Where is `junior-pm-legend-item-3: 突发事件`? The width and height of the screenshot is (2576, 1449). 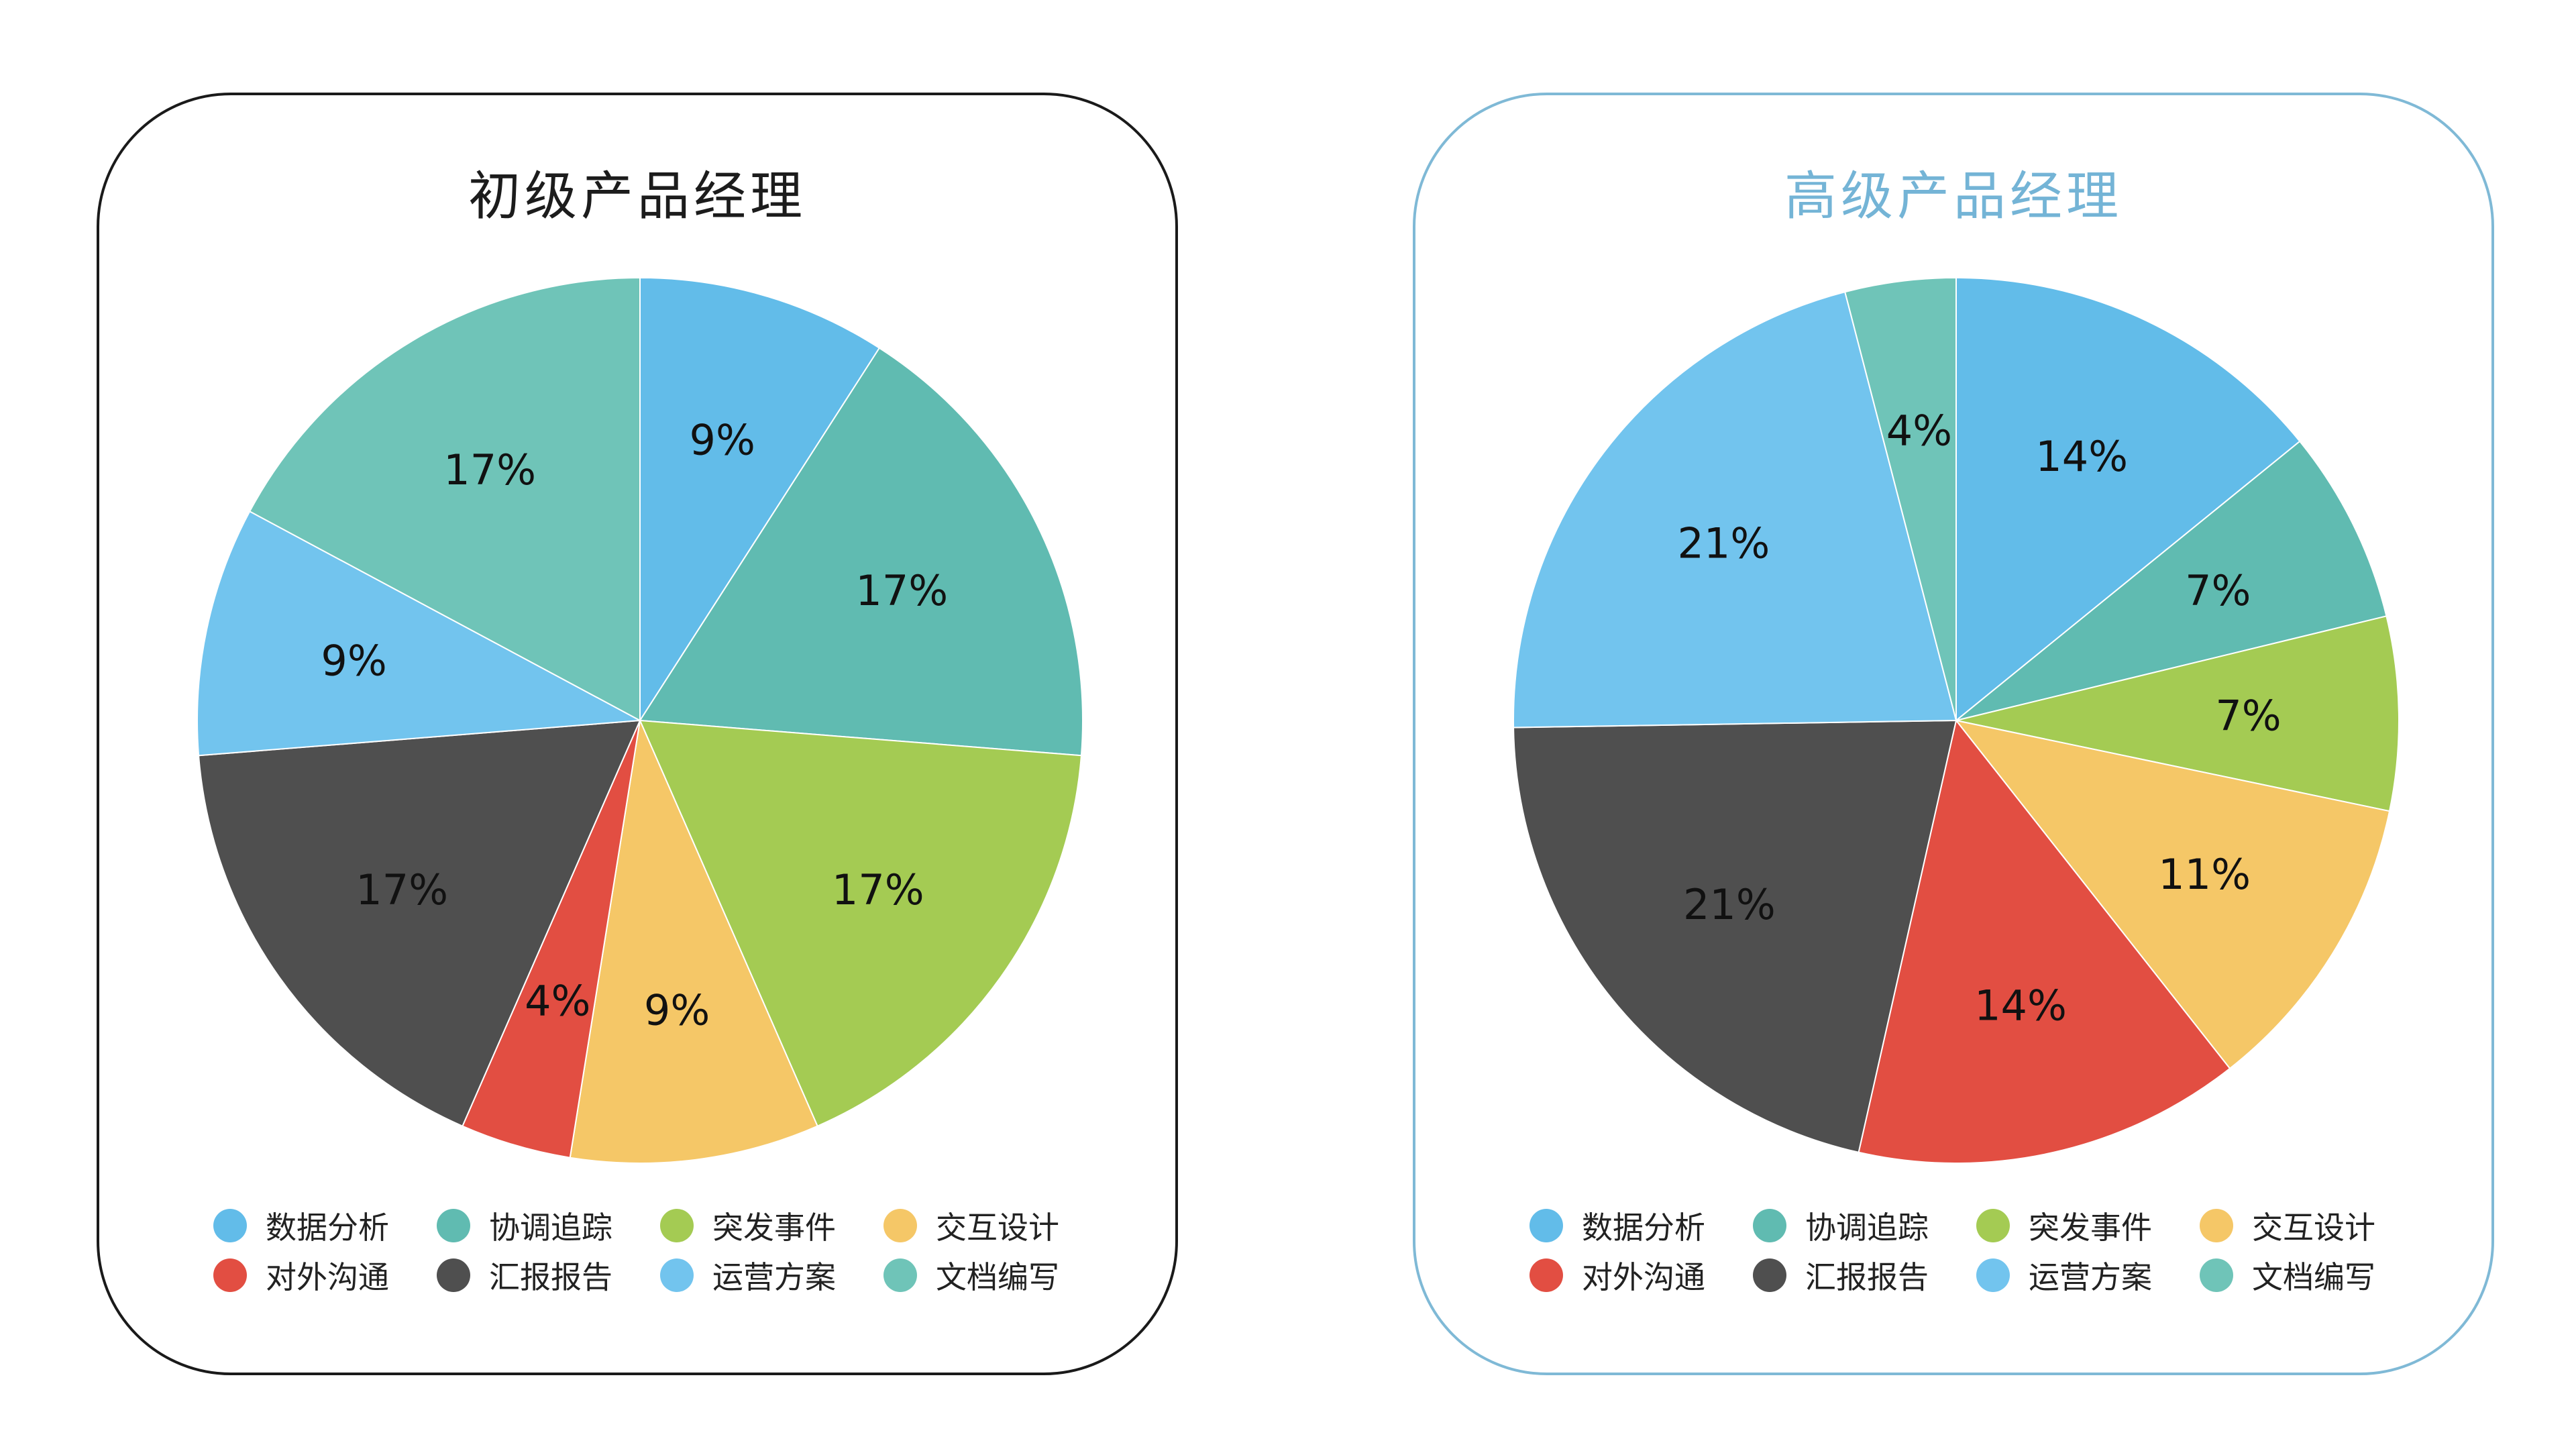
junior-pm-legend-item-3: 突发事件 is located at coordinates (771, 1225).